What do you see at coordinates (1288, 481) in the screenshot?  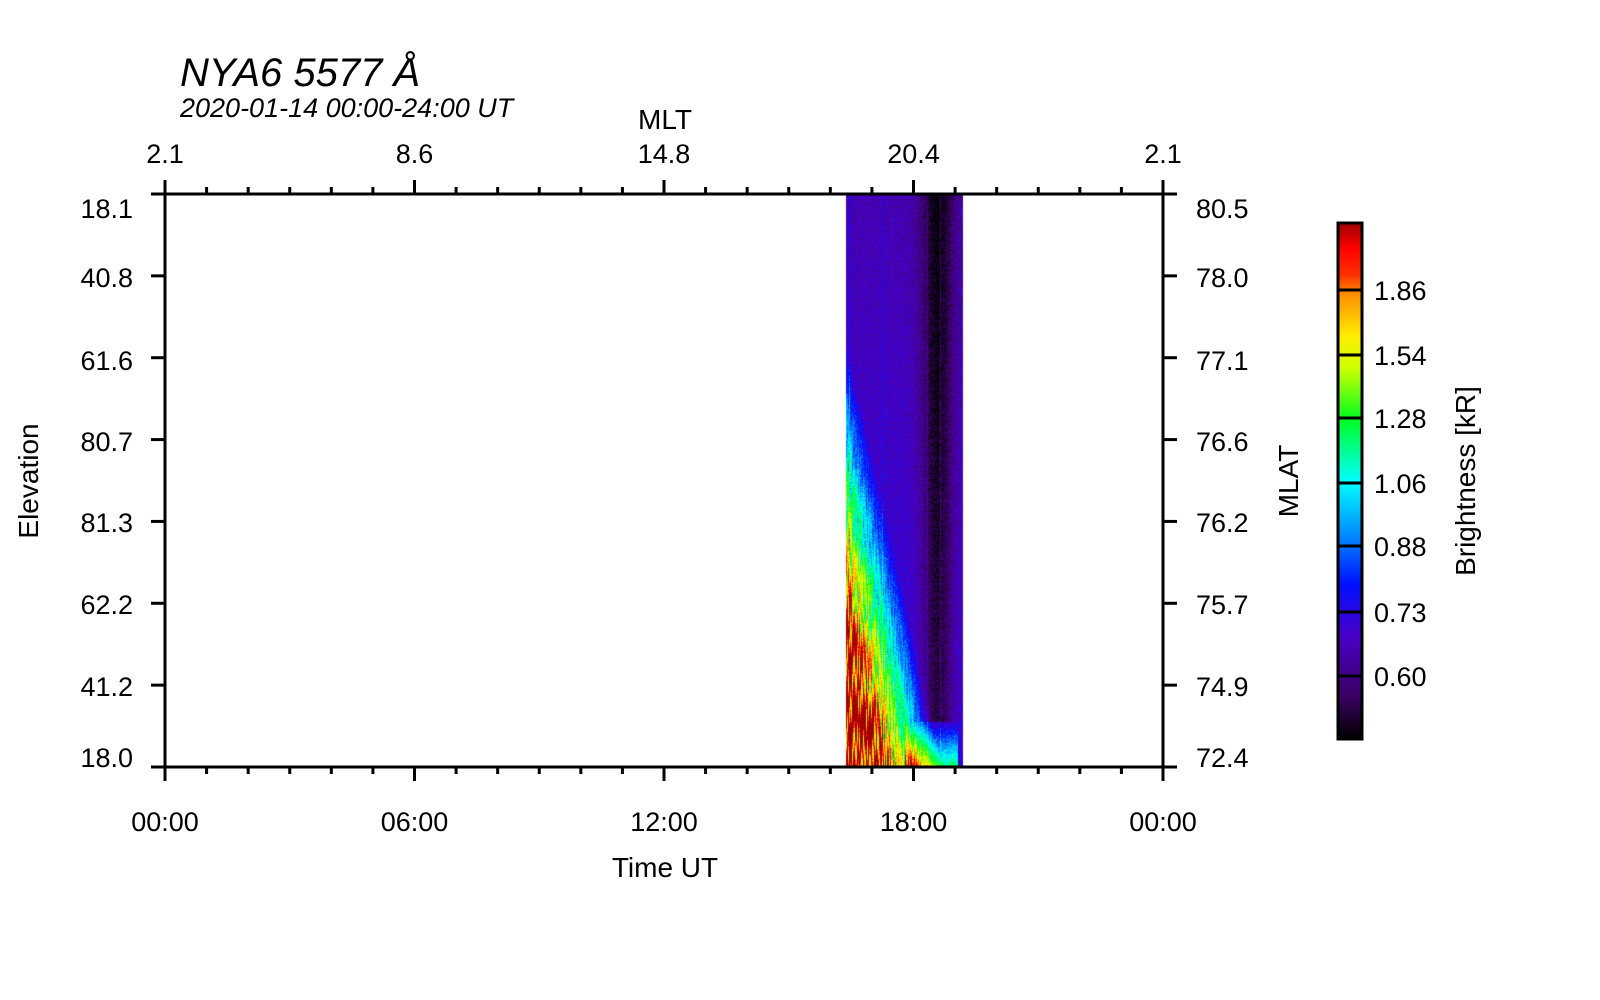 I see `y2-axis-label: MLAT` at bounding box center [1288, 481].